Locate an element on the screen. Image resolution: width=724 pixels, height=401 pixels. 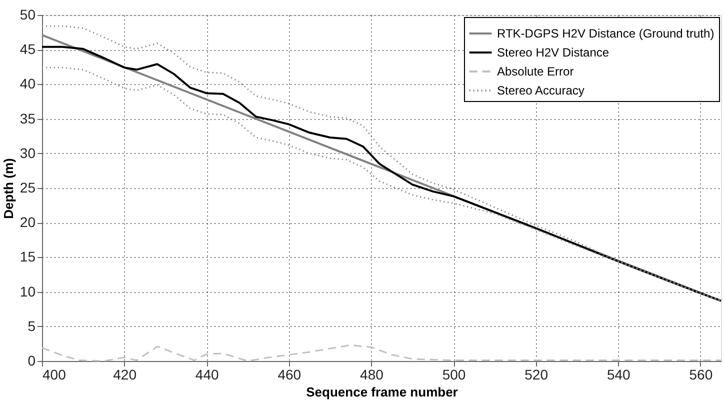
legend-label: Absolute Error is located at coordinates (535, 71).